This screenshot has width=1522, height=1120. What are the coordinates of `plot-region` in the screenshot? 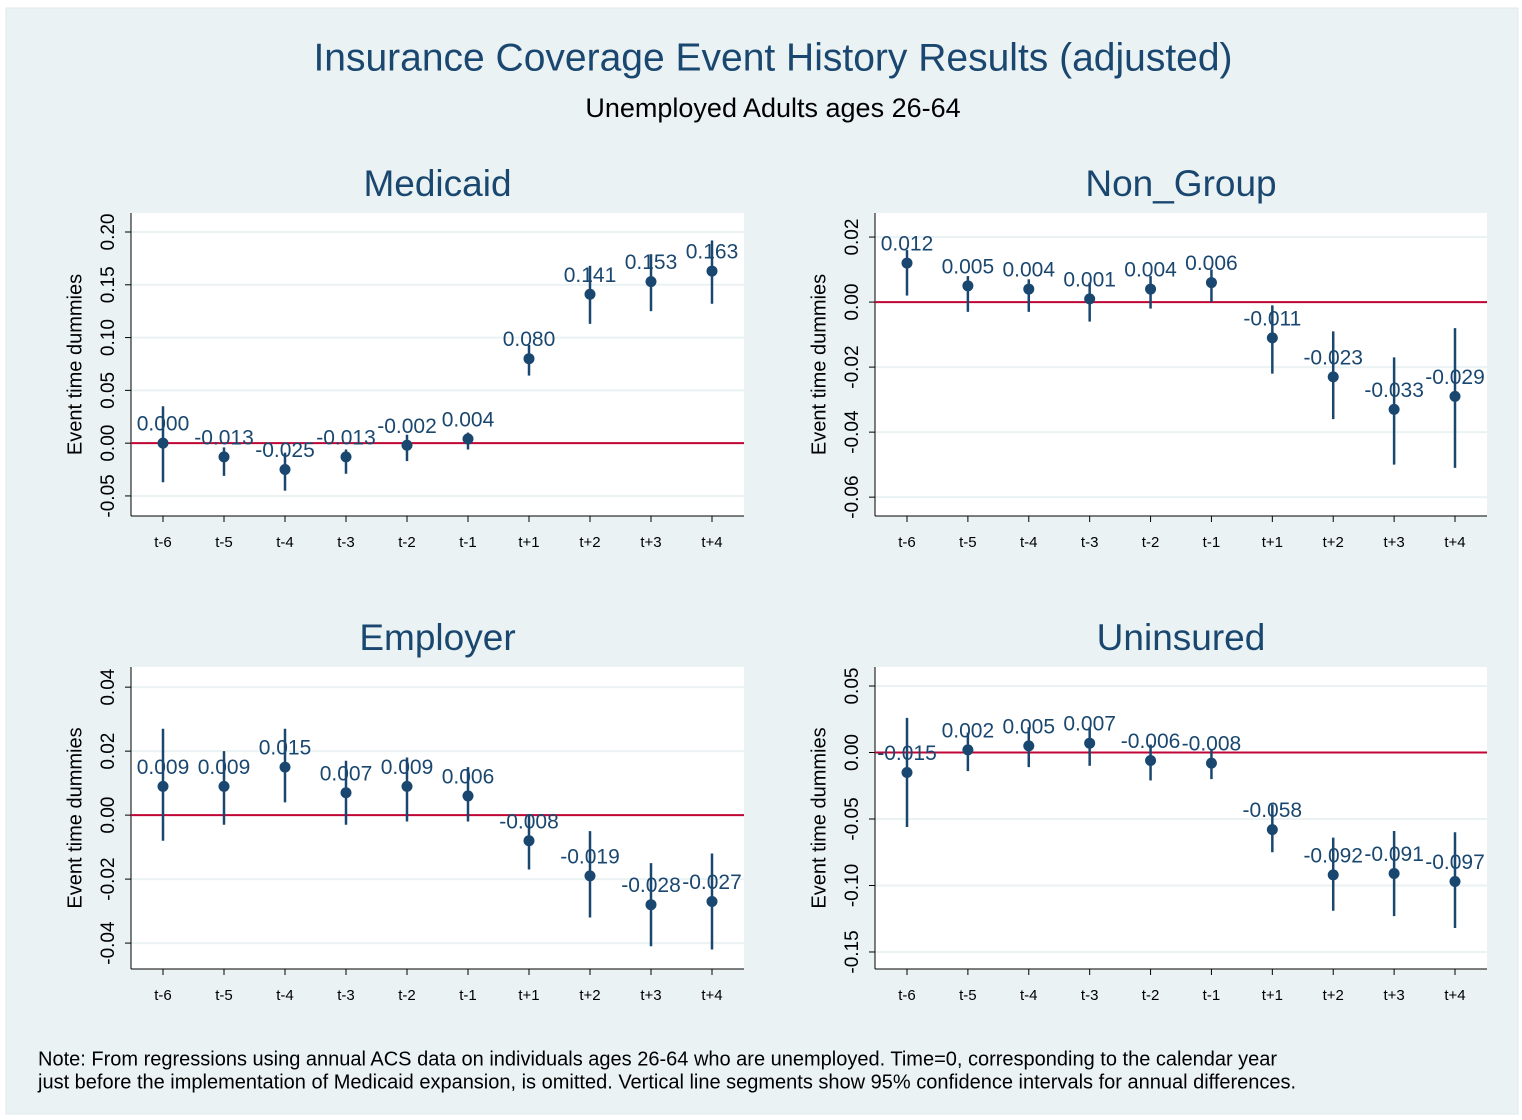 It's located at (437, 818).